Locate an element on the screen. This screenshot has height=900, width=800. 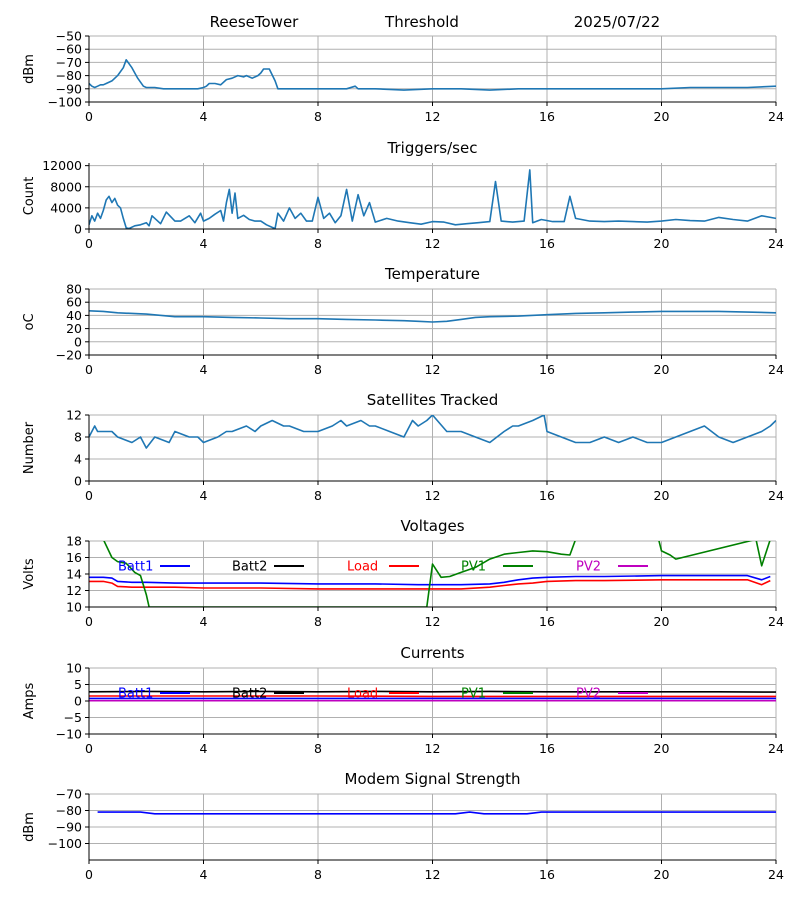
y-tick-label: 5 is located at coordinates (78, 684).